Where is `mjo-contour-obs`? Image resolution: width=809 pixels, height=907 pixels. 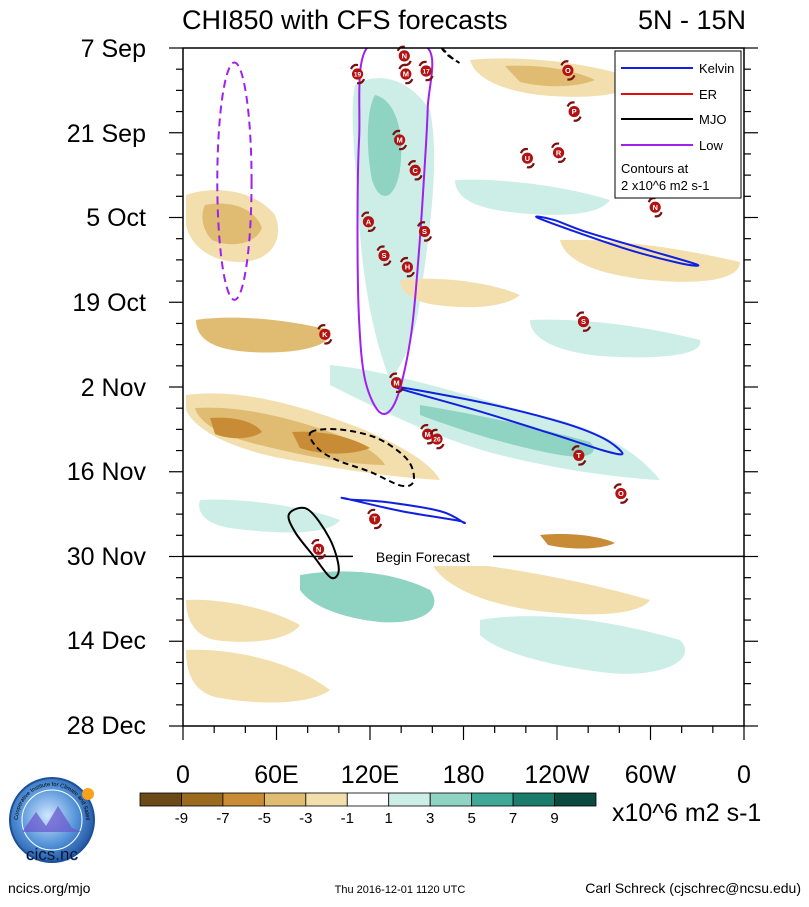
mjo-contour-obs is located at coordinates (313, 543).